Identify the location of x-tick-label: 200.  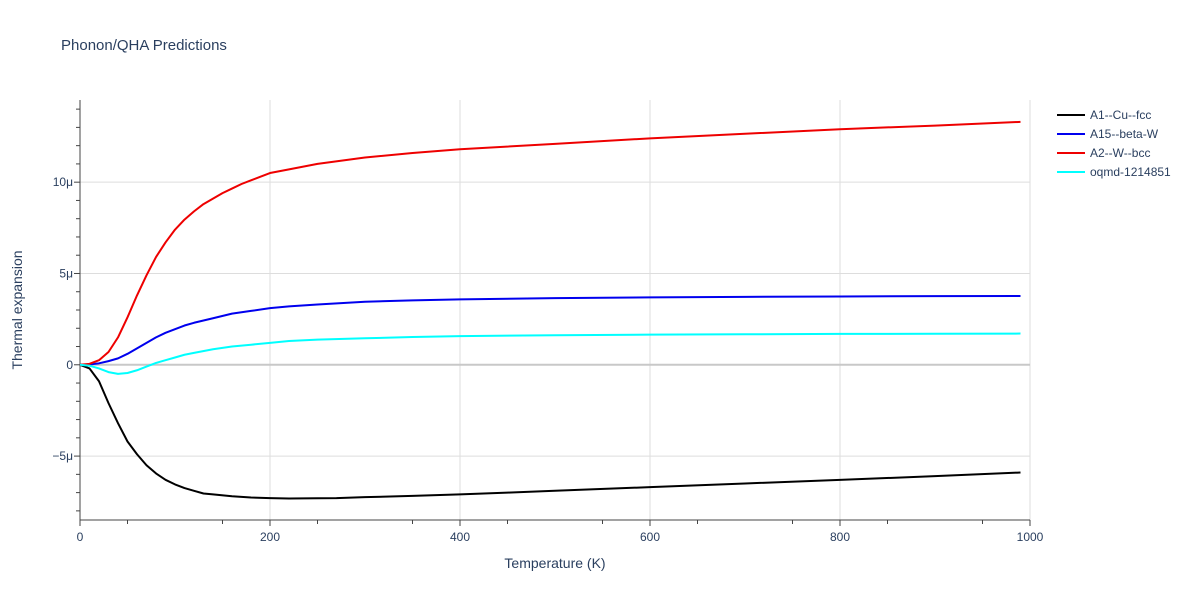
(270, 537).